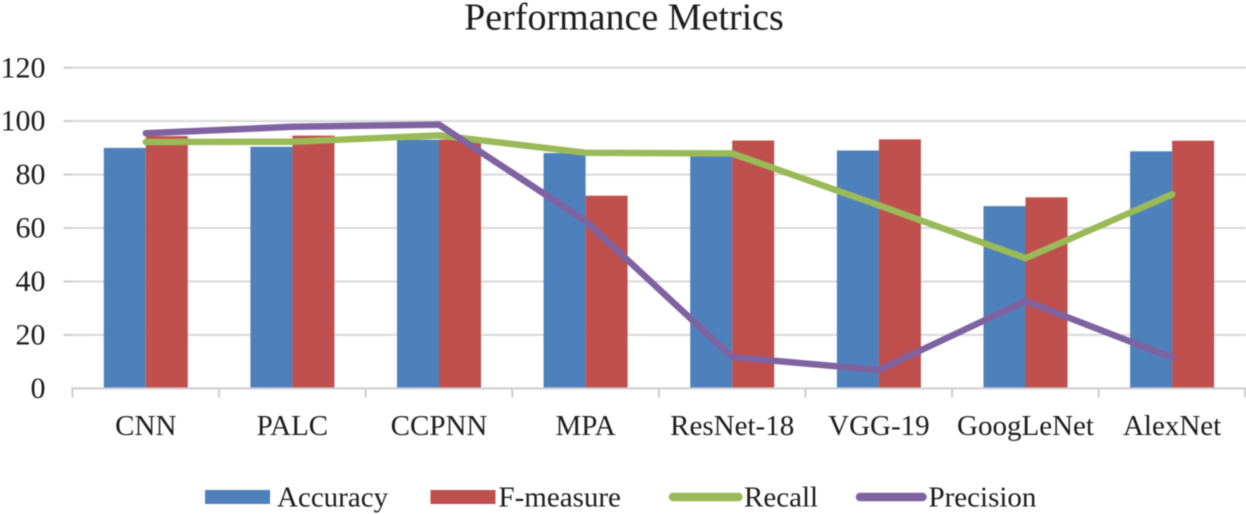 The height and width of the screenshot is (514, 1246). Describe the element at coordinates (145, 426) in the screenshot. I see `svg-text: CNN` at that location.